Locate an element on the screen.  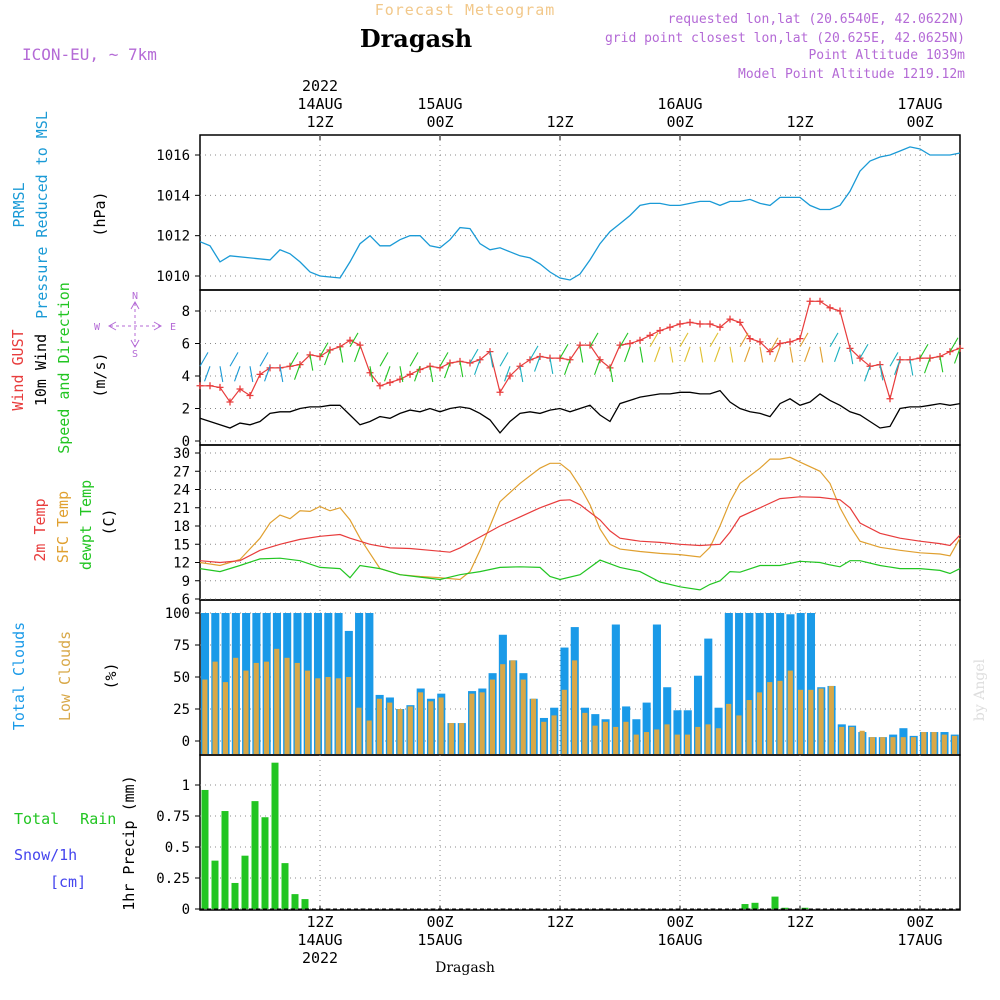
temperature-y-tick-label: 12 is located at coordinates (181, 564).